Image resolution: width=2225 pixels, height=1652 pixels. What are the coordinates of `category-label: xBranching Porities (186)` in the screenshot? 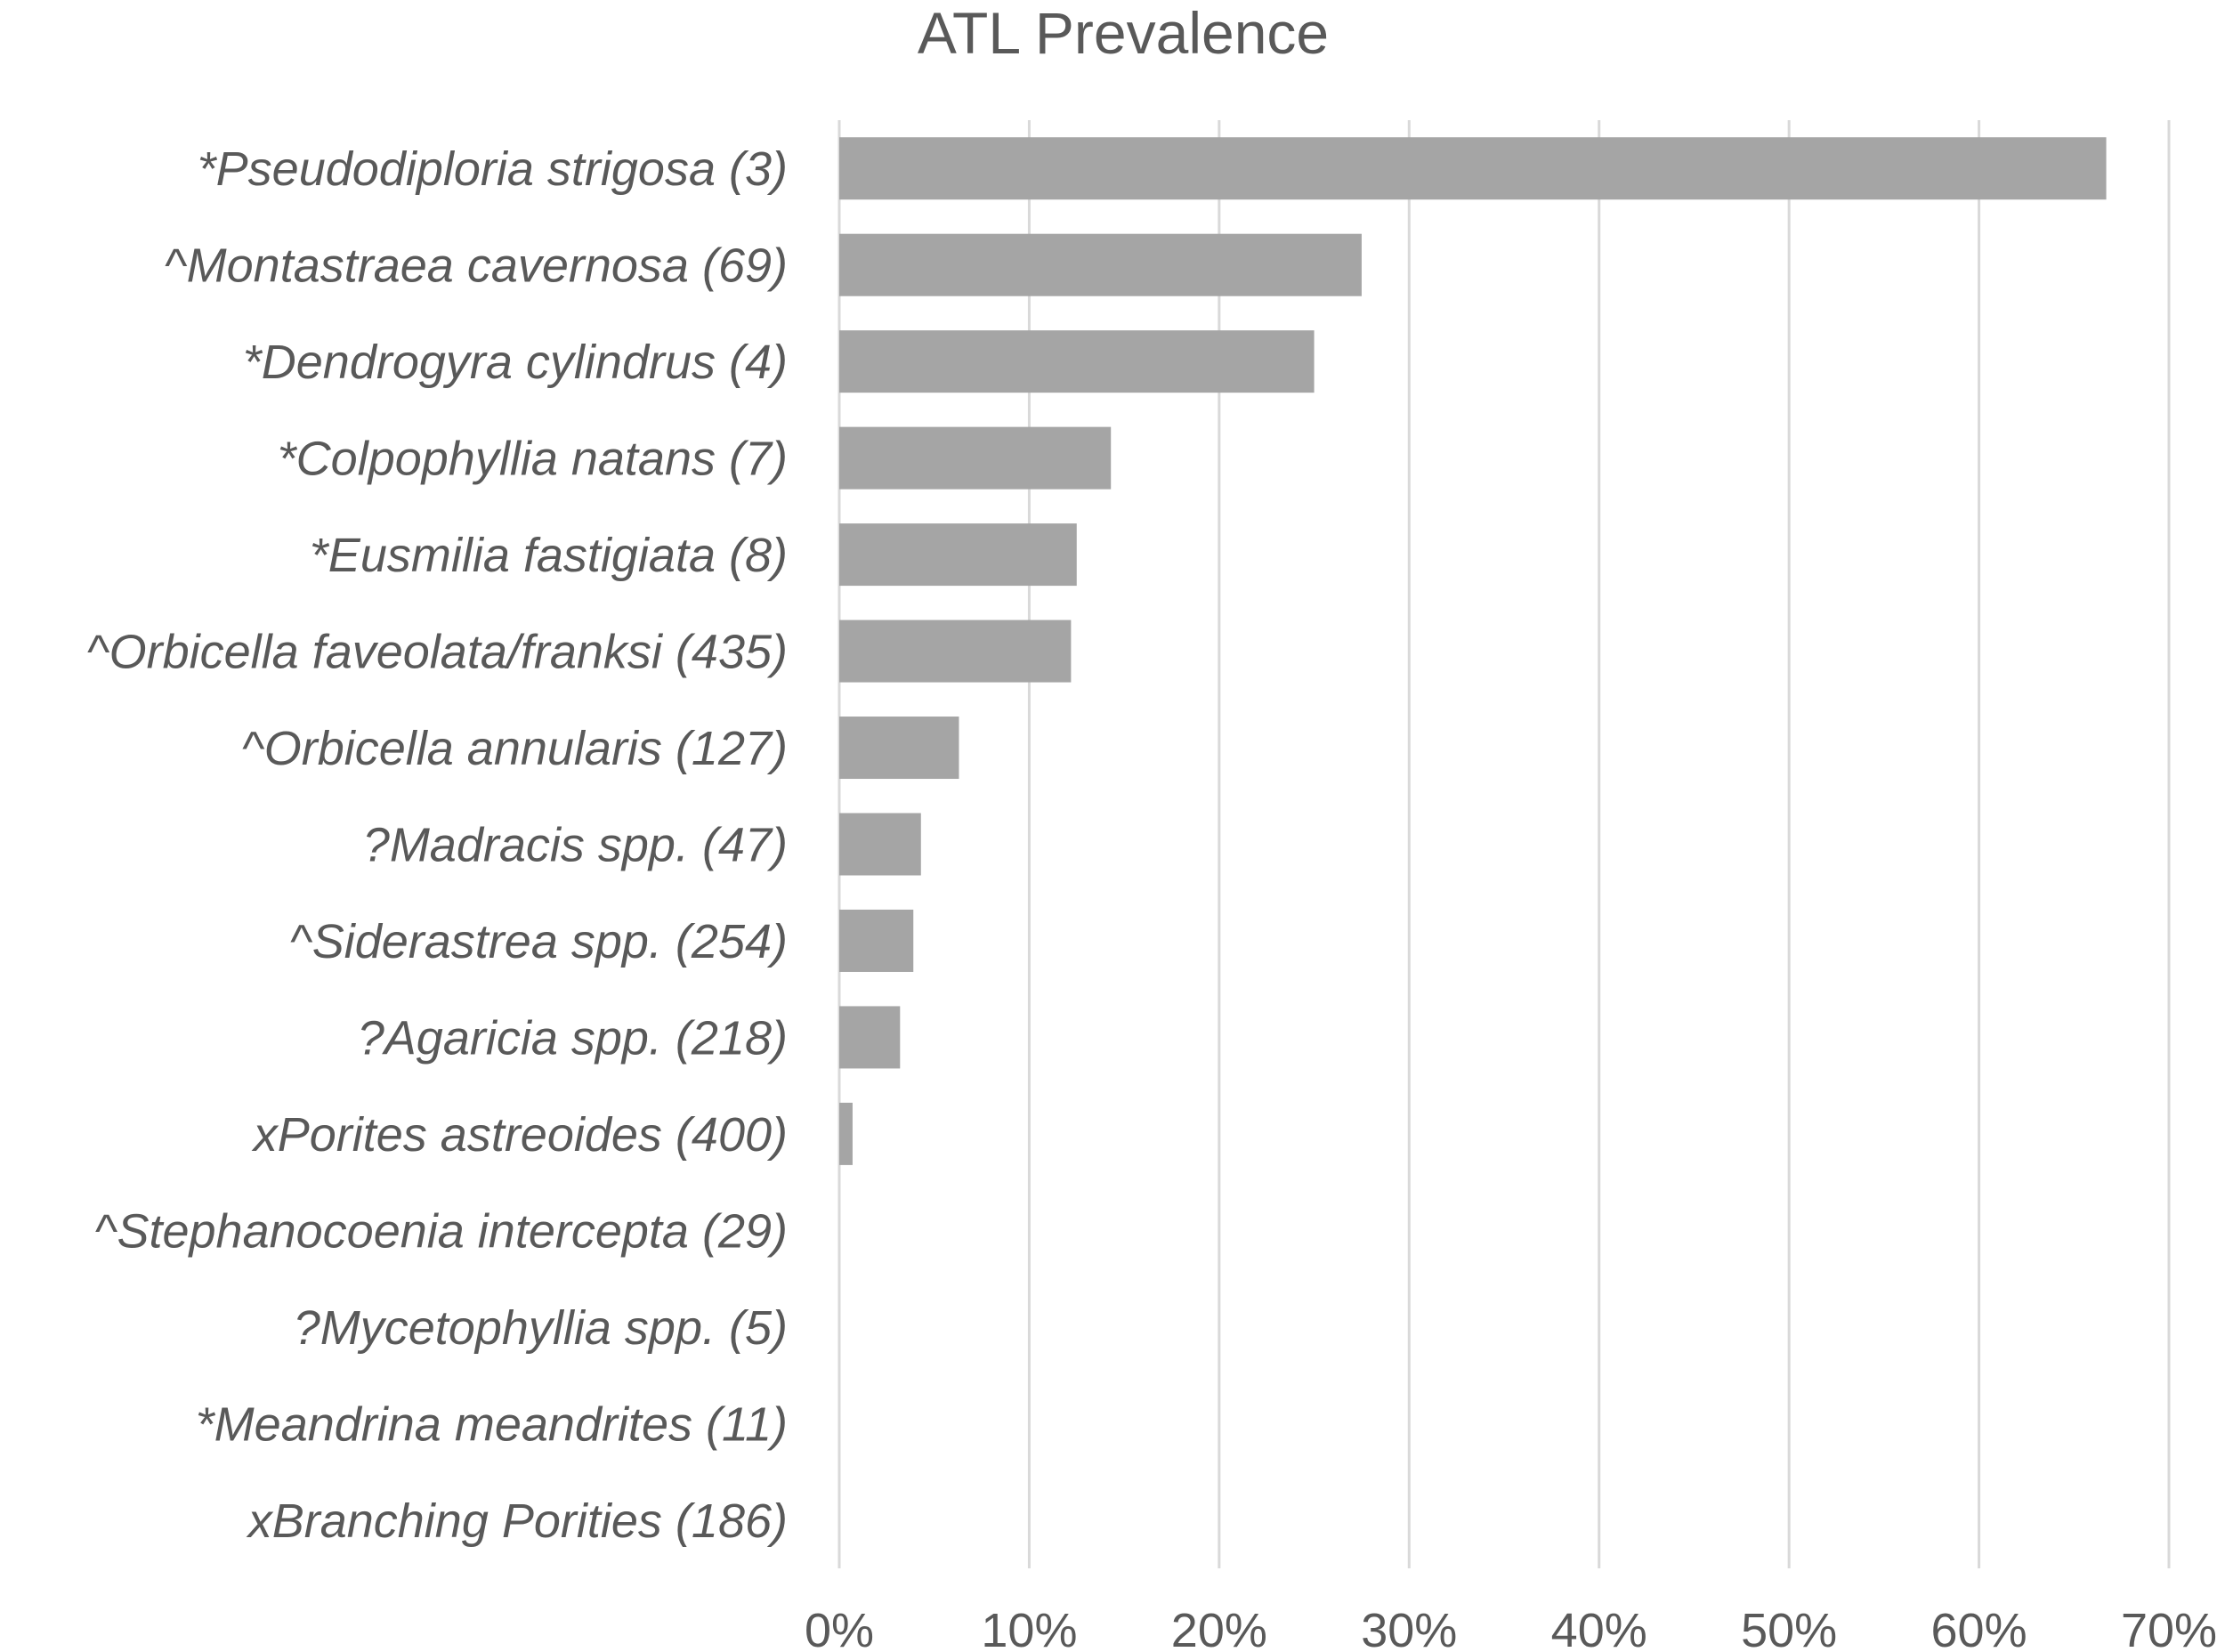 It's located at (517, 1521).